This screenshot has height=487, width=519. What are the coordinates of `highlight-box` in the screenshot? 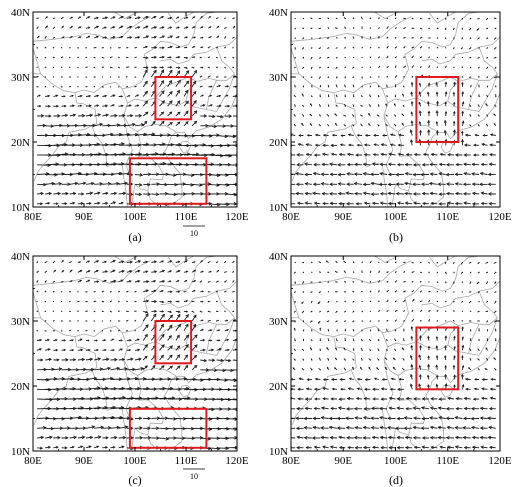 It's located at (168, 181).